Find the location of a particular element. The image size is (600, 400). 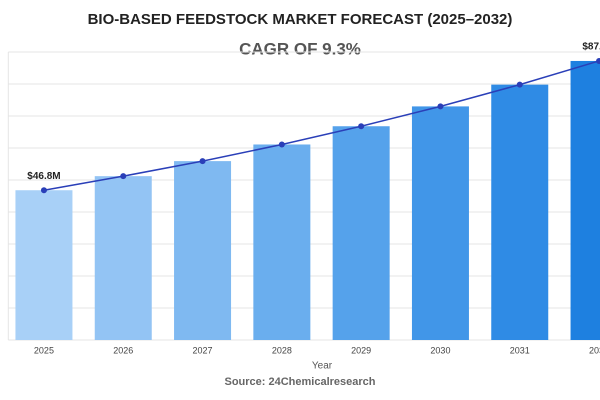

x-tick-label: 2025 is located at coordinates (44, 350).